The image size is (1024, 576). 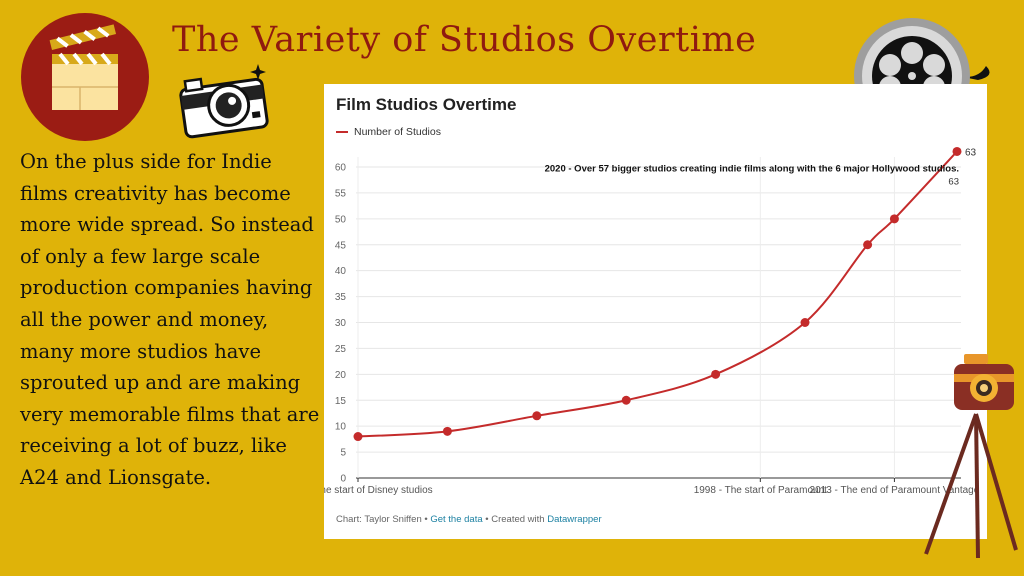 What do you see at coordinates (426, 104) in the screenshot?
I see `chart-title: Film Studios Overtime` at bounding box center [426, 104].